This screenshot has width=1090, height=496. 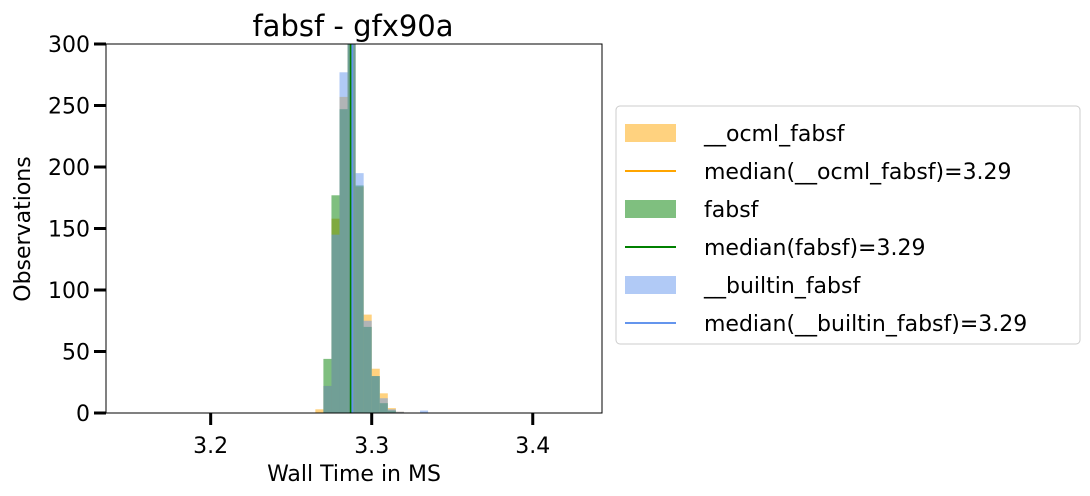 What do you see at coordinates (858, 172) in the screenshot?
I see `legend-median-label: median(__ocml_fabsf)=3.29` at bounding box center [858, 172].